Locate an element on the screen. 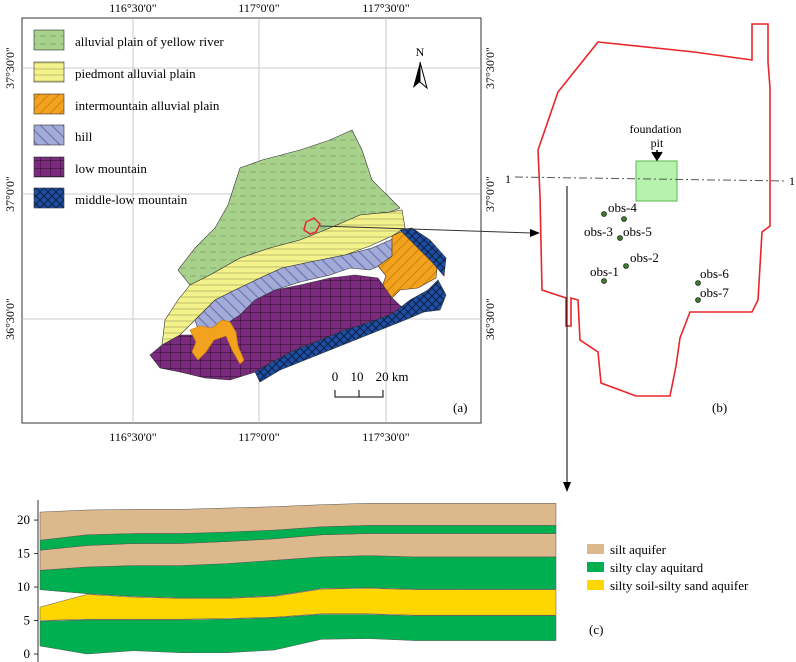 Image resolution: width=796 pixels, height=662 pixels. y-tick-label-5: 5 is located at coordinates (27, 620).